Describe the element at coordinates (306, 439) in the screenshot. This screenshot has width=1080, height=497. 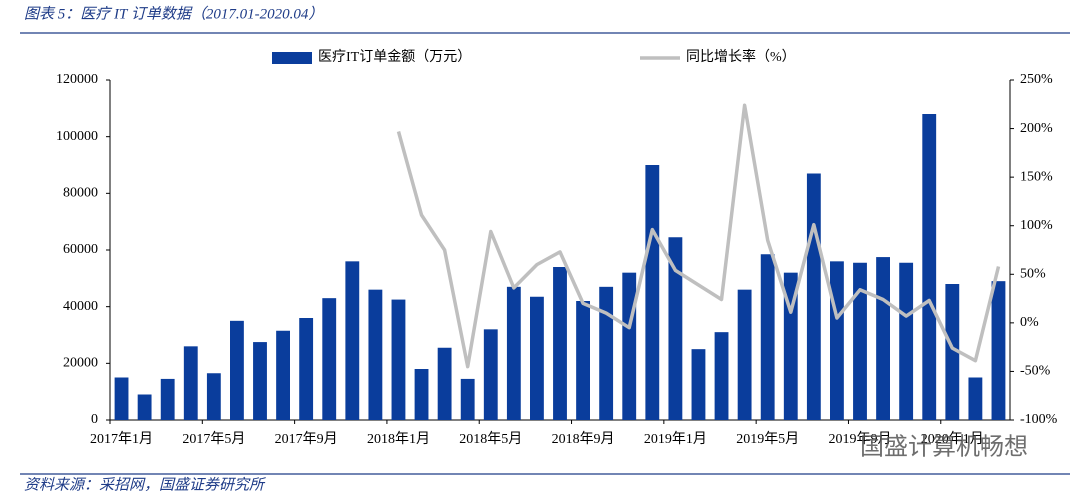
I see `x-tick-label: 2017年9月` at that location.